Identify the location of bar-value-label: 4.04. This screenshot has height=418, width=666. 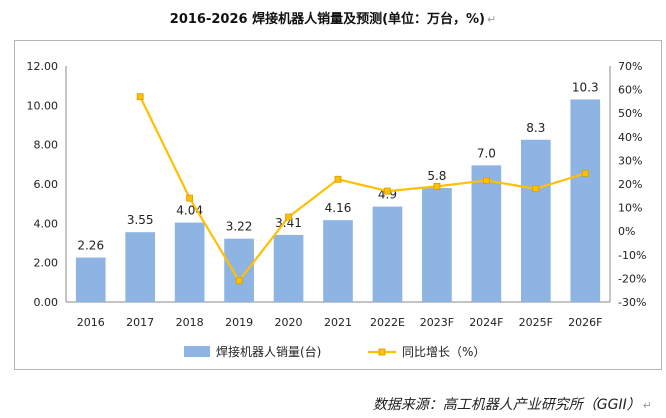
(189, 211).